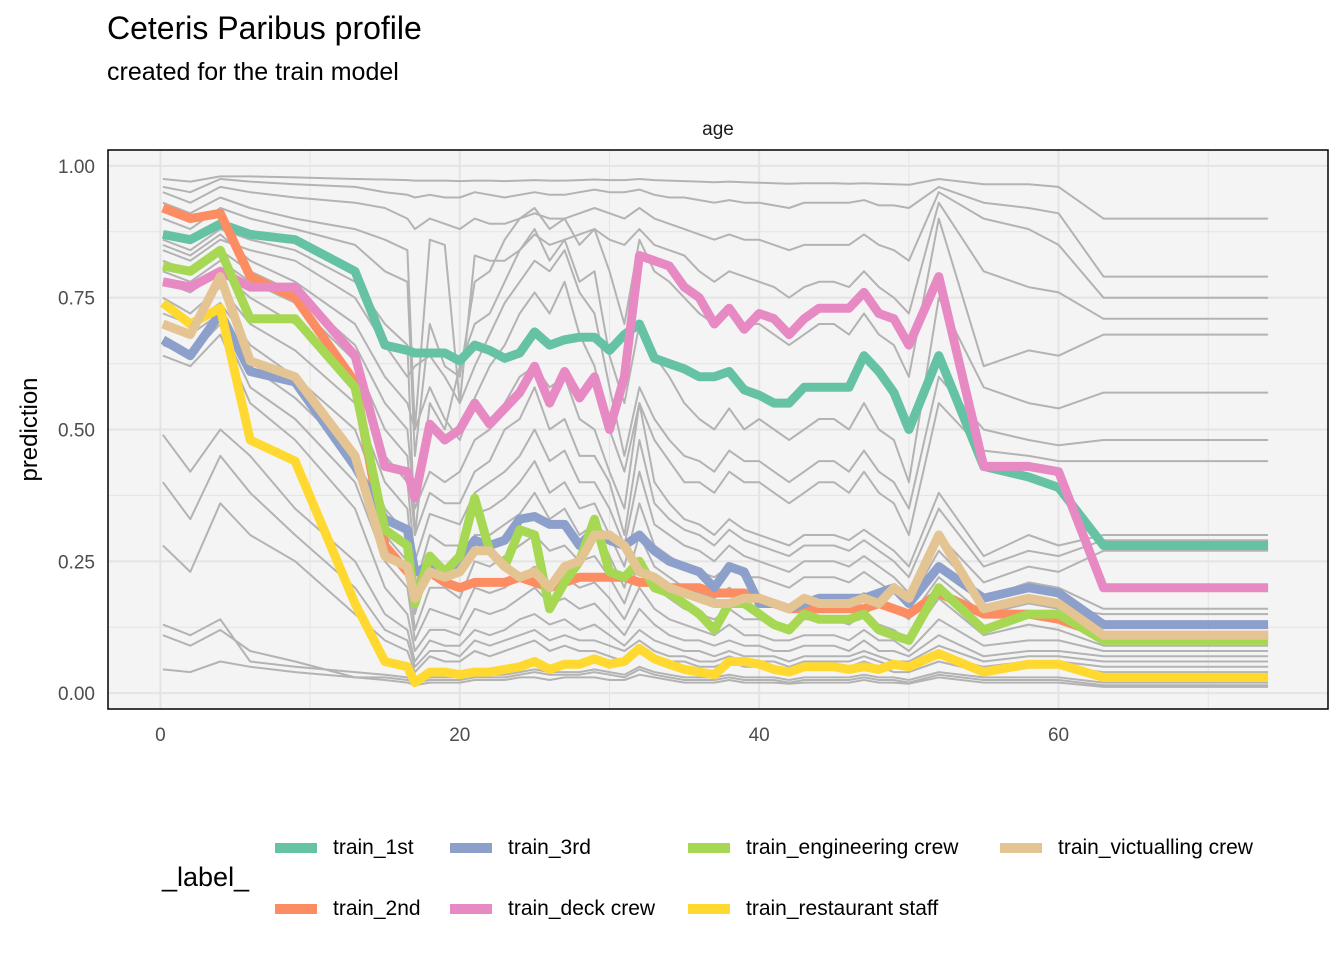 This screenshot has width=1344, height=960. I want to click on legend-item: train_2nd, so click(348, 909).